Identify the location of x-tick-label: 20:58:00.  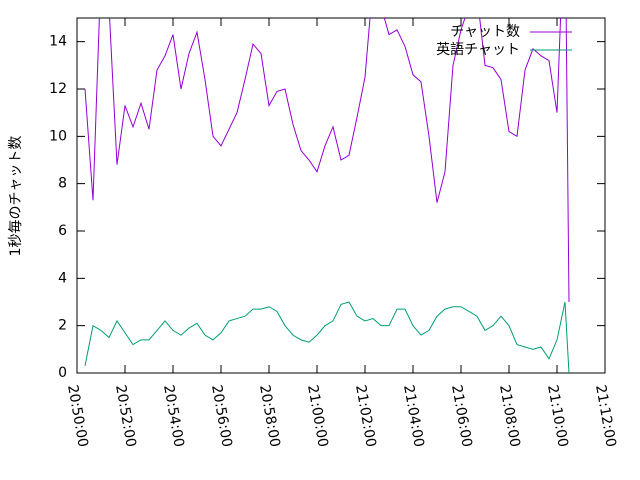
(269, 416).